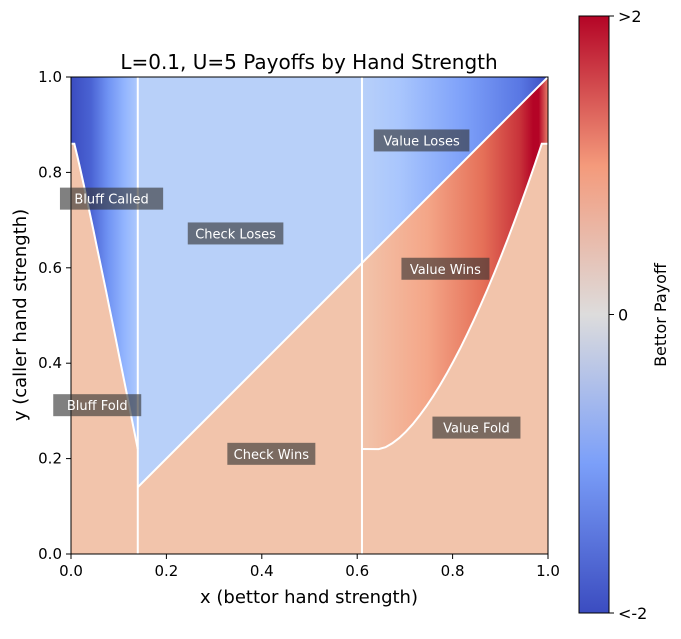  Describe the element at coordinates (453, 571) in the screenshot. I see `x-tick-label: 0.8` at that location.